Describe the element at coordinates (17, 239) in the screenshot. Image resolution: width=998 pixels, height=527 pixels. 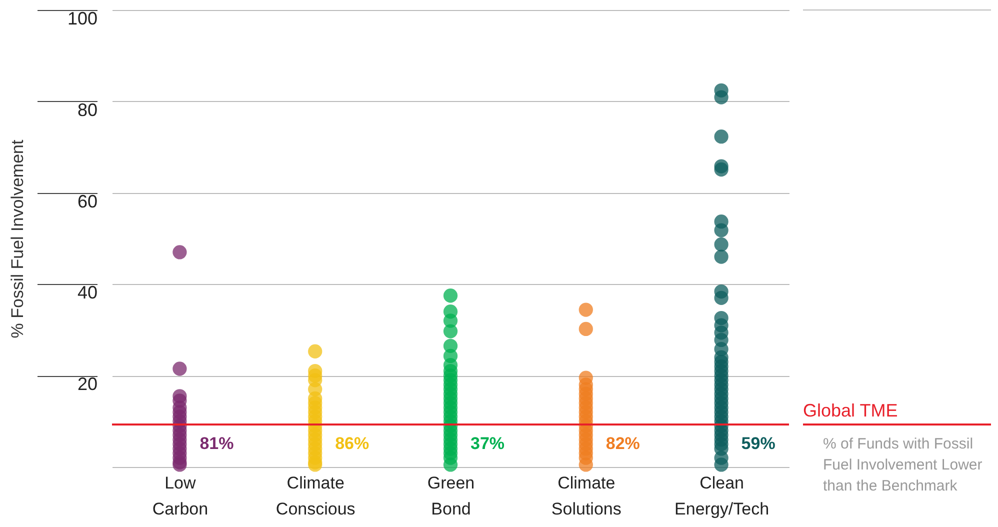
I see `y-axis-title: % Fossil Fuel Involvement` at that location.